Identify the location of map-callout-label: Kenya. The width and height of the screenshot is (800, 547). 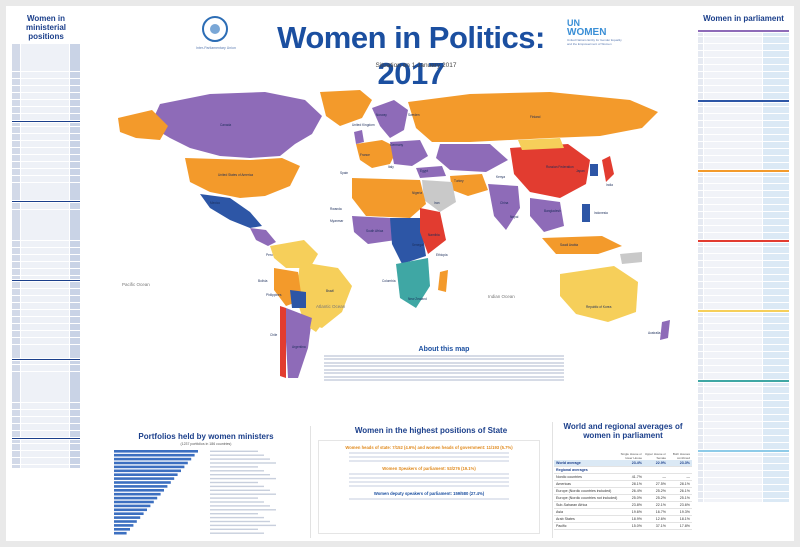
(500, 177).